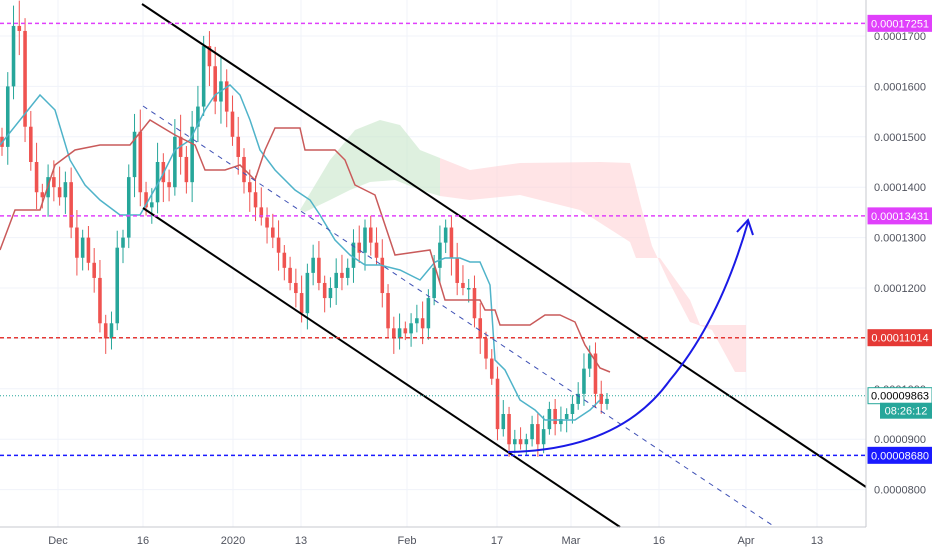  What do you see at coordinates (900, 87) in the screenshot?
I see `y-tick-label: 0.0001600` at bounding box center [900, 87].